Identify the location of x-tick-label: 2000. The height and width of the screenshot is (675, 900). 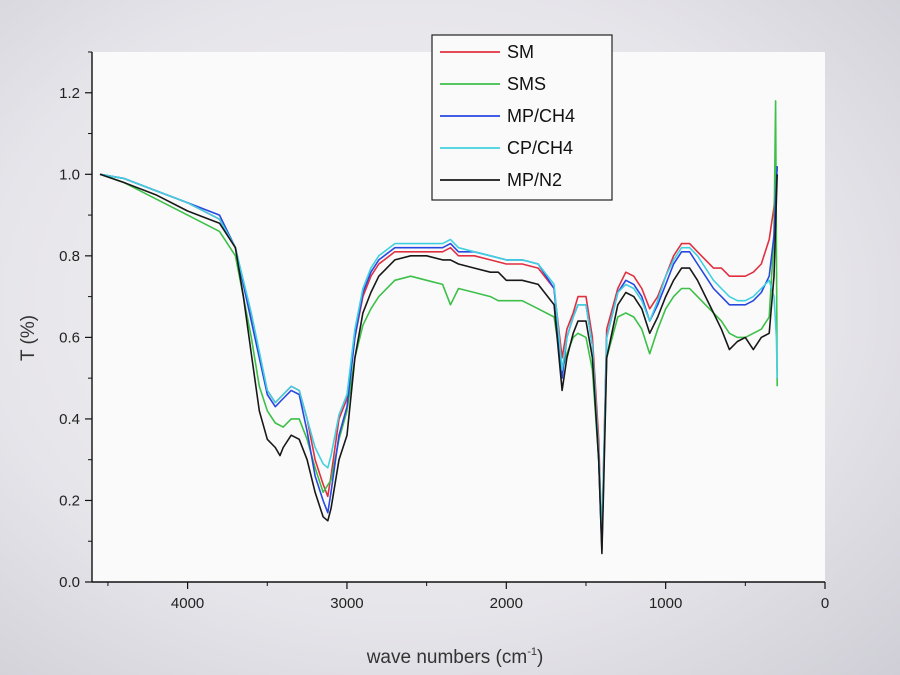
(506, 603).